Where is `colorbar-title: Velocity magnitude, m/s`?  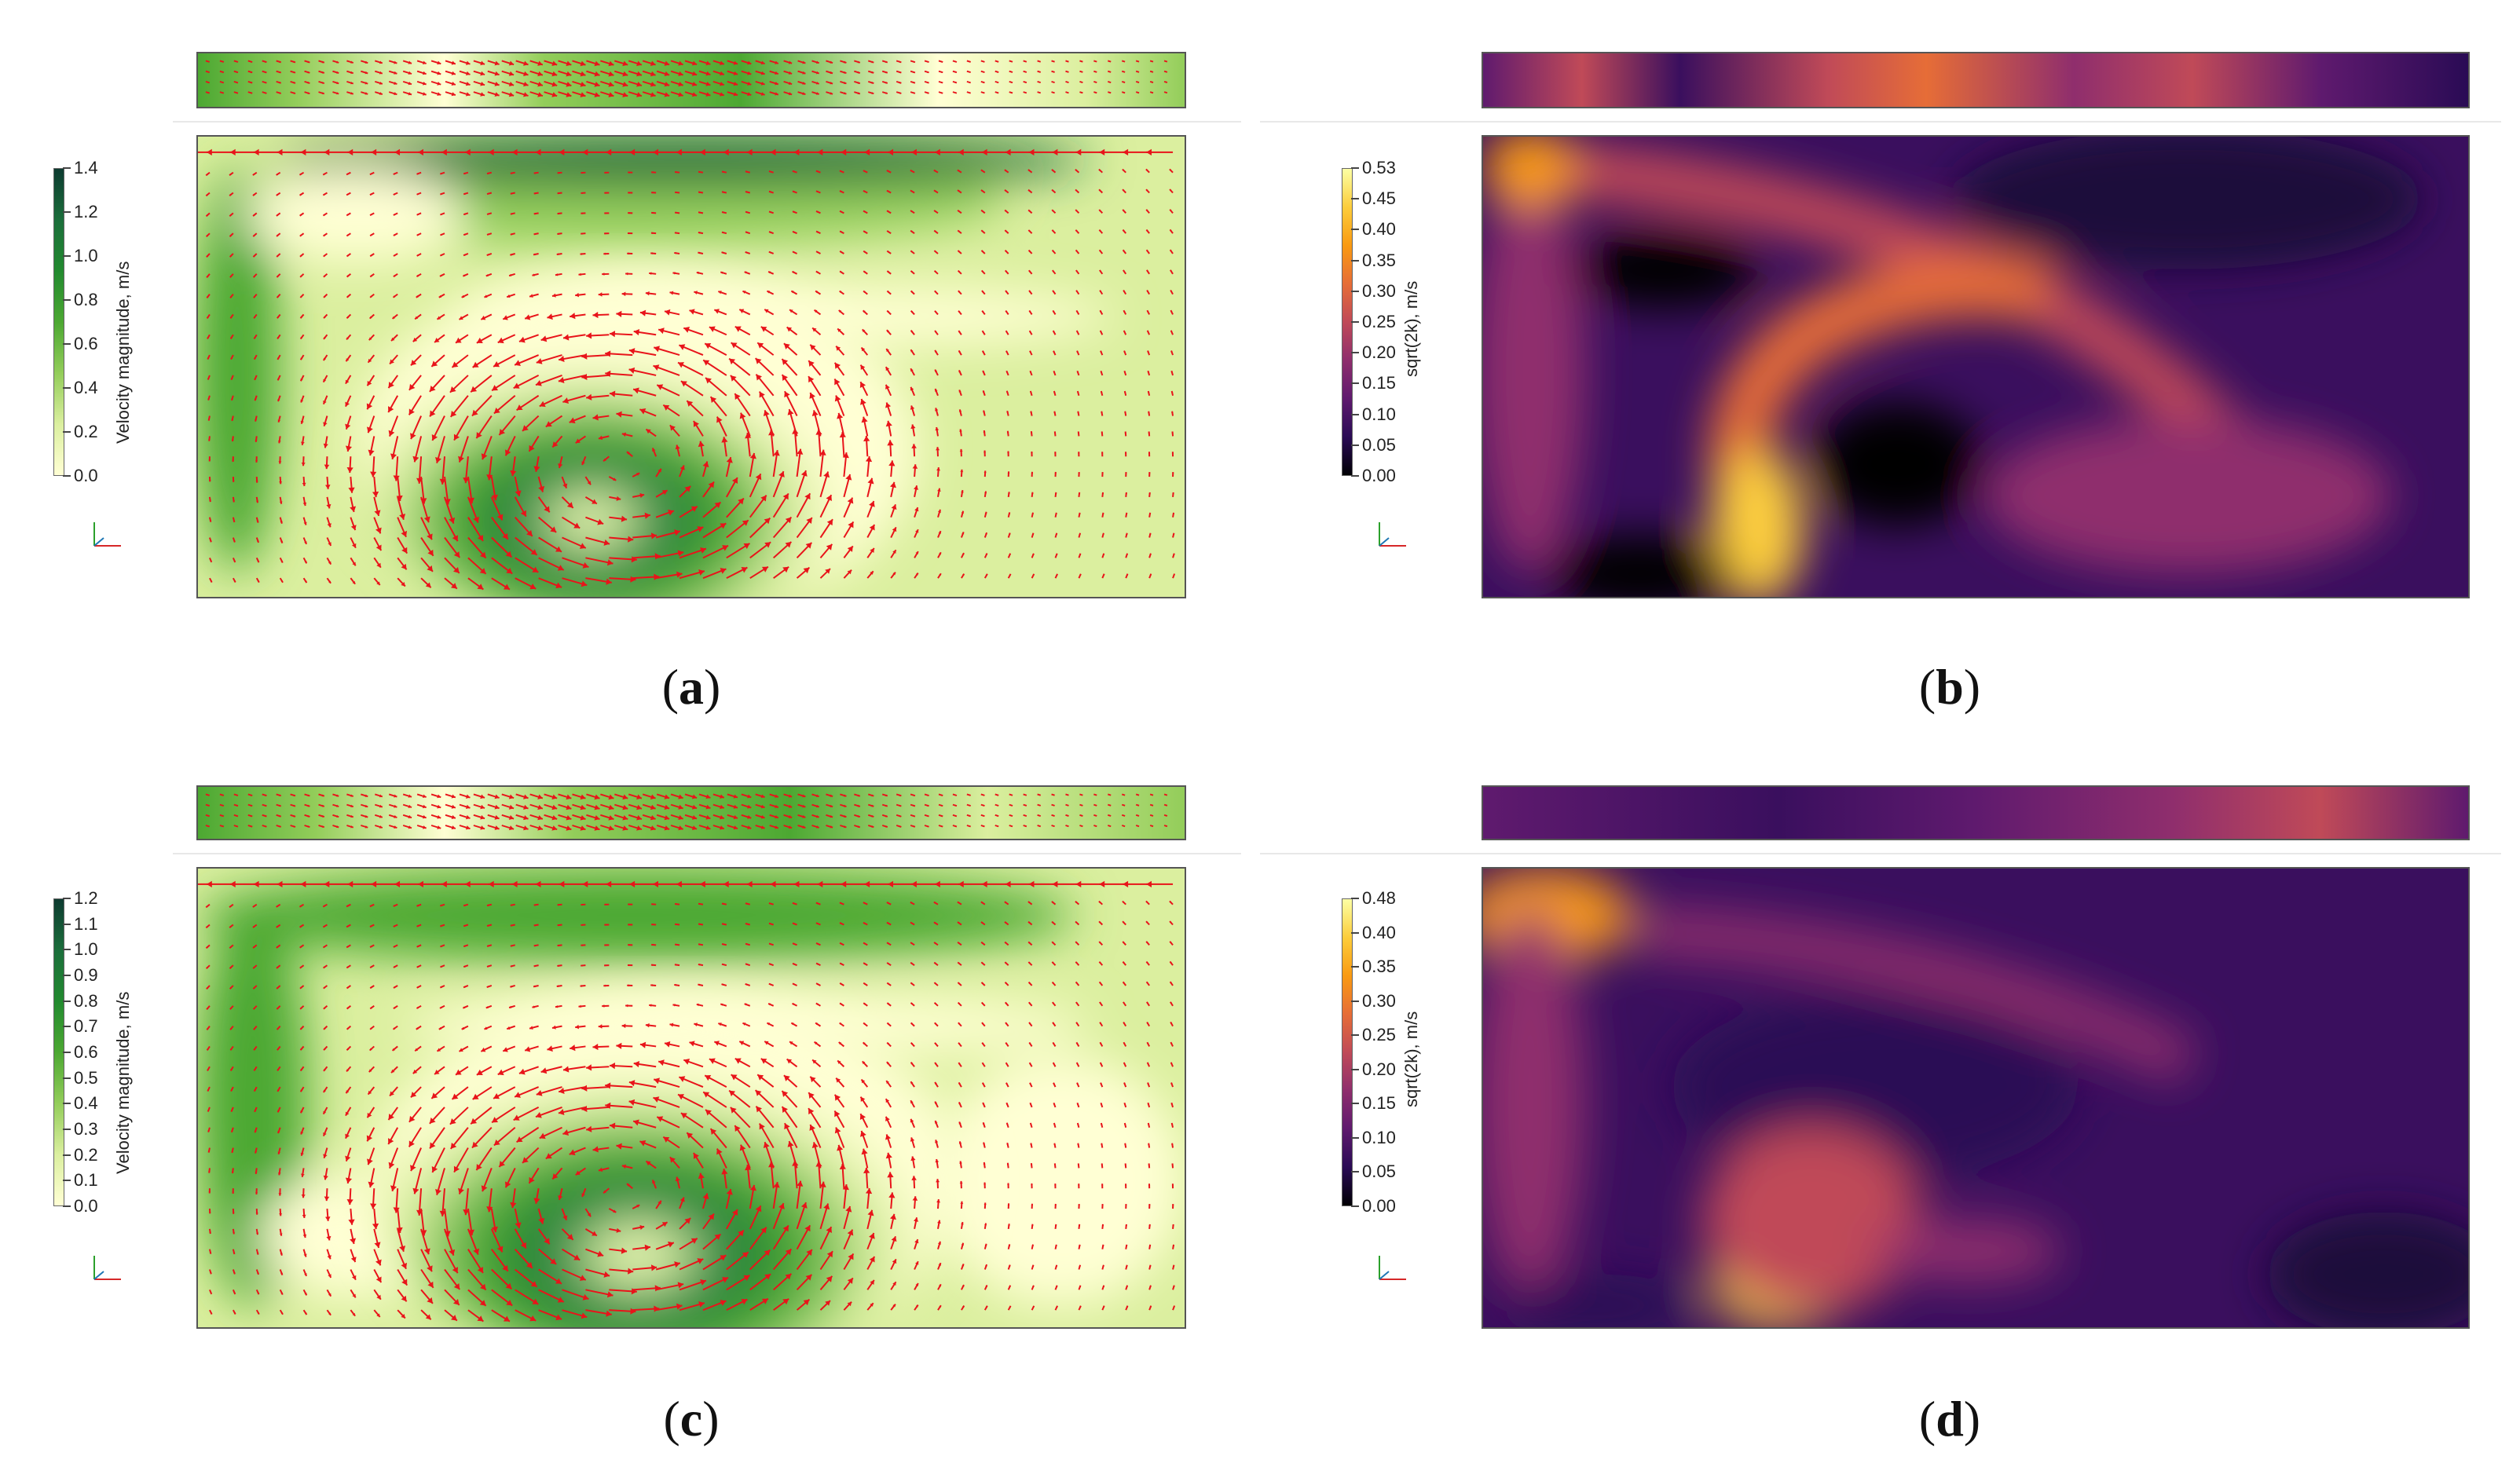
colorbar-title: Velocity magnitude, m/s is located at coordinates (123, 353).